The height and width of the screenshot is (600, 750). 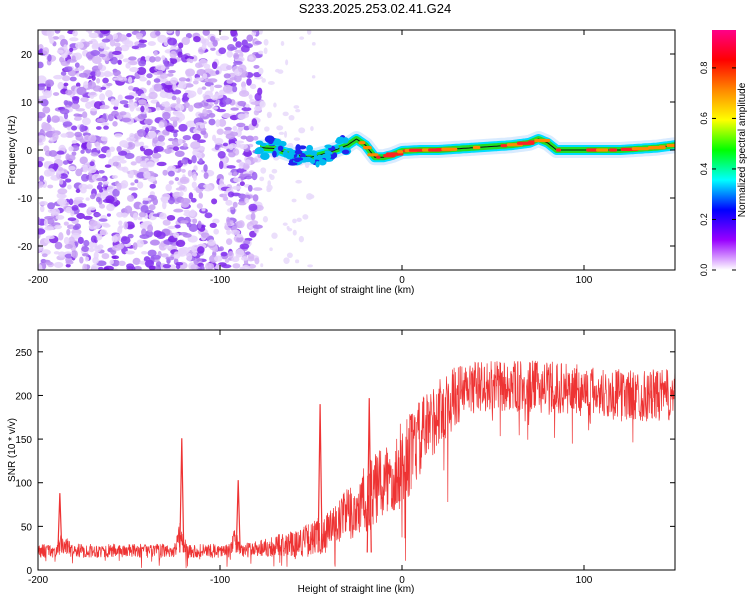 I want to click on x-tick-label: -200, so click(x=38, y=580).